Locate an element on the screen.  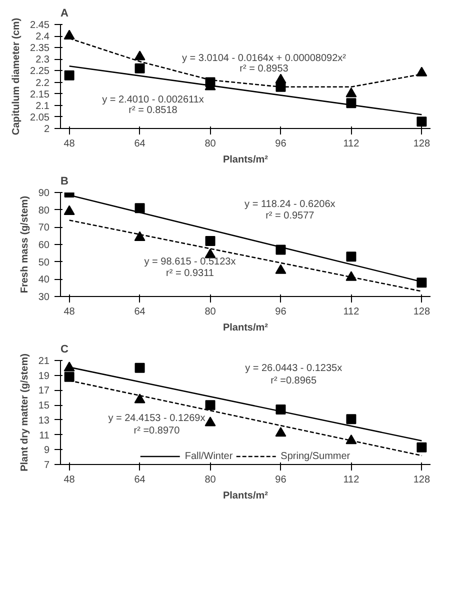
annotation: r² = 0.9311 is located at coordinates (190, 273).